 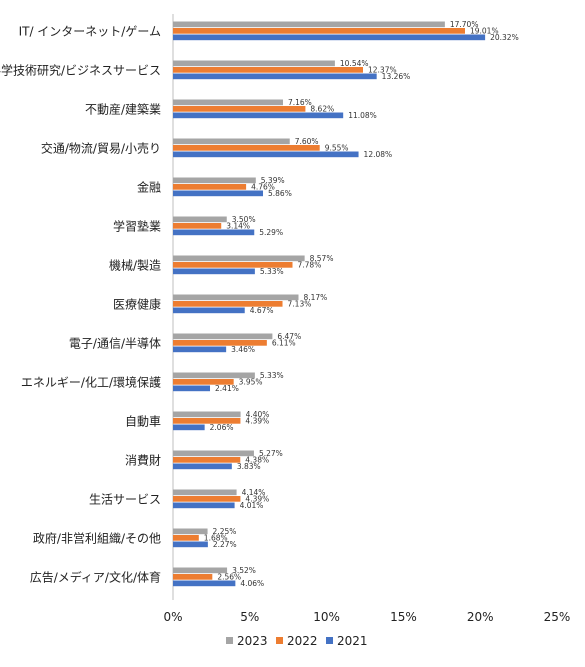 I want to click on data-label: 5.33%, so click(x=272, y=271).